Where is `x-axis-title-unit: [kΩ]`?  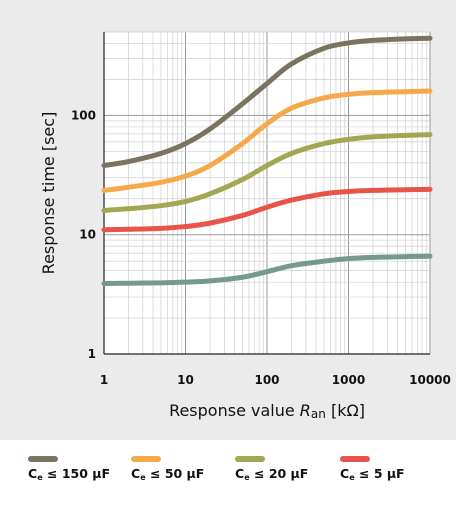 x-axis-title-unit: [kΩ] is located at coordinates (345, 410).